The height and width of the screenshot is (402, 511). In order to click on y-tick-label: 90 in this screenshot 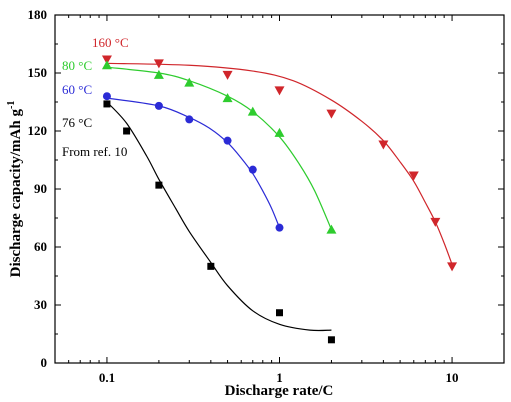, I will do `click(40, 188)`.